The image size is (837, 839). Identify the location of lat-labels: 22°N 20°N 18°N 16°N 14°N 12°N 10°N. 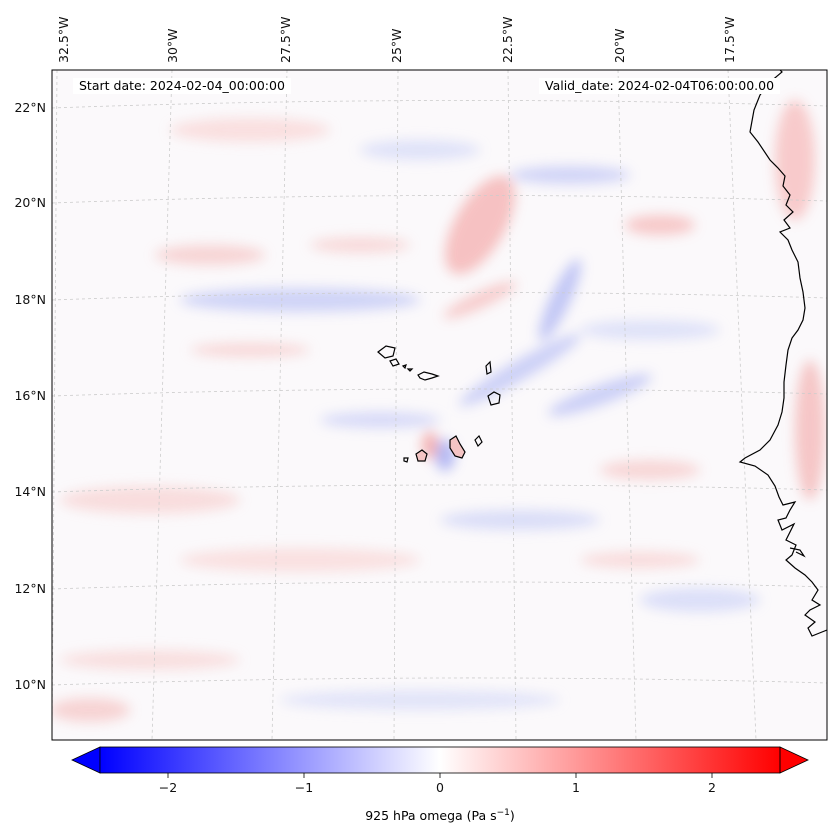
(30, 396).